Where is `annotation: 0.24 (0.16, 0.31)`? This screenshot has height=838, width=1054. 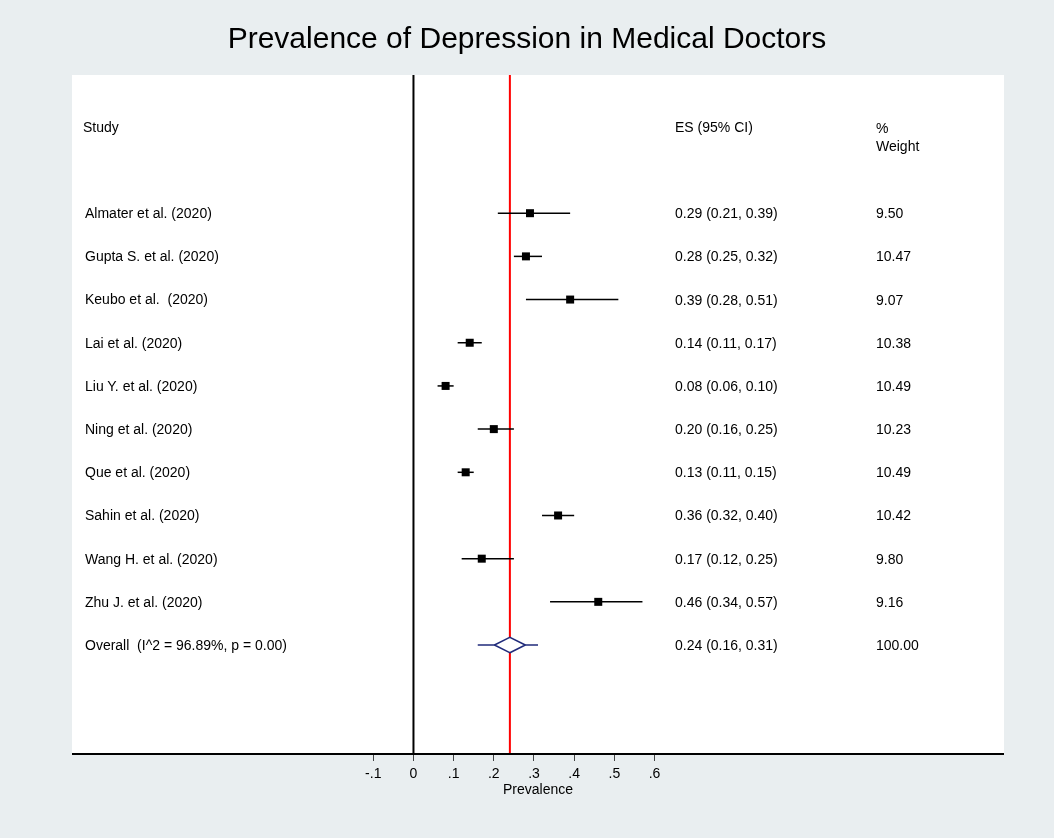
annotation: 0.24 (0.16, 0.31) is located at coordinates (726, 645).